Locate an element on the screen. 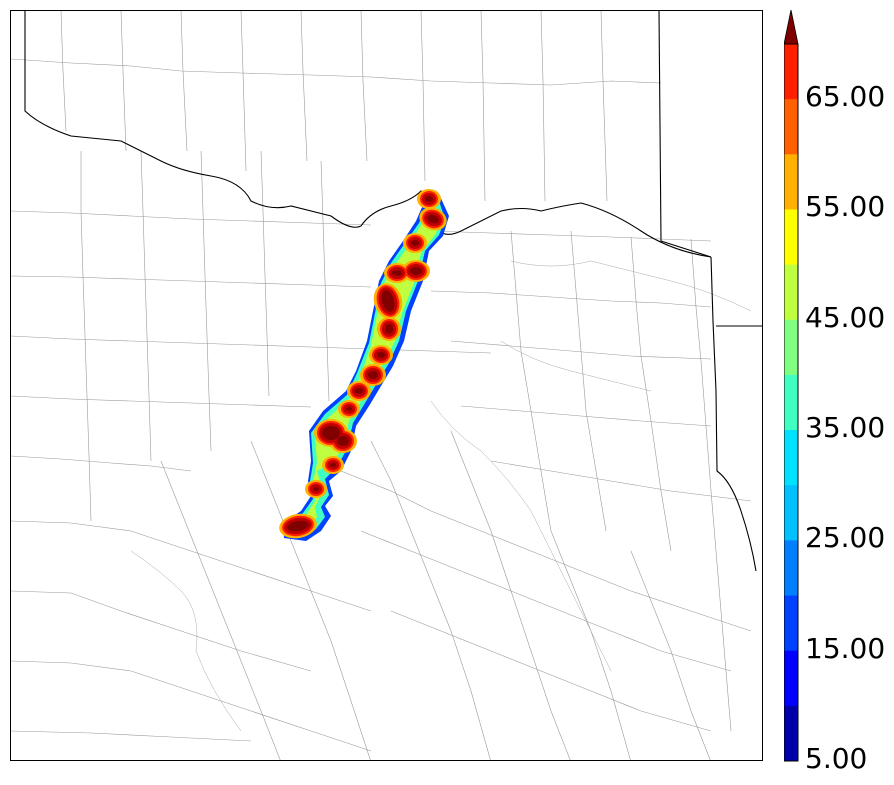 This screenshot has width=894, height=785. colorbar is located at coordinates (791, 386).